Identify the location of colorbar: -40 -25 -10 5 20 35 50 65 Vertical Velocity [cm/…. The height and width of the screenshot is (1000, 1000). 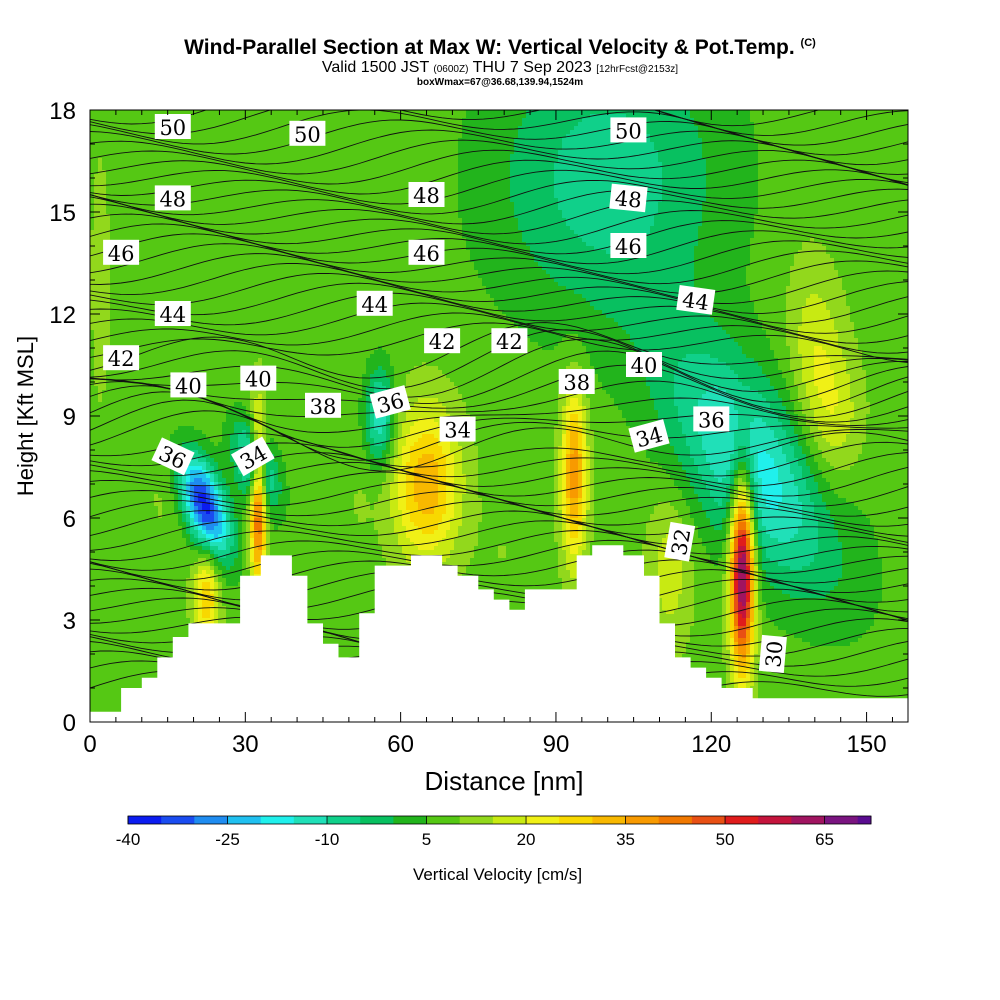
(494, 850).